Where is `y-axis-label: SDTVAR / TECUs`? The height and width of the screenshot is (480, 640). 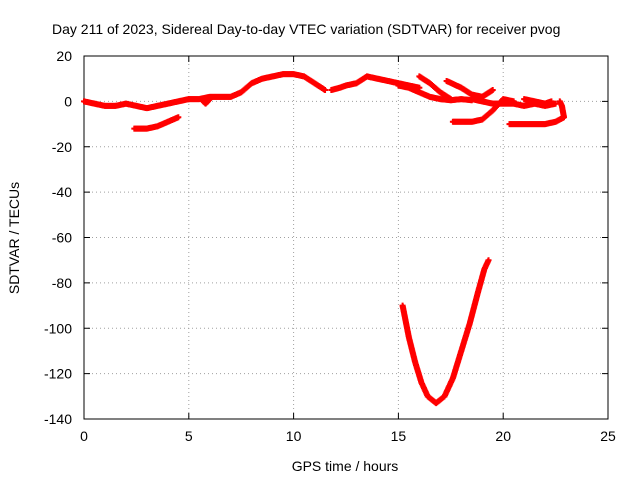 y-axis-label: SDTVAR / TECUs is located at coordinates (14, 238).